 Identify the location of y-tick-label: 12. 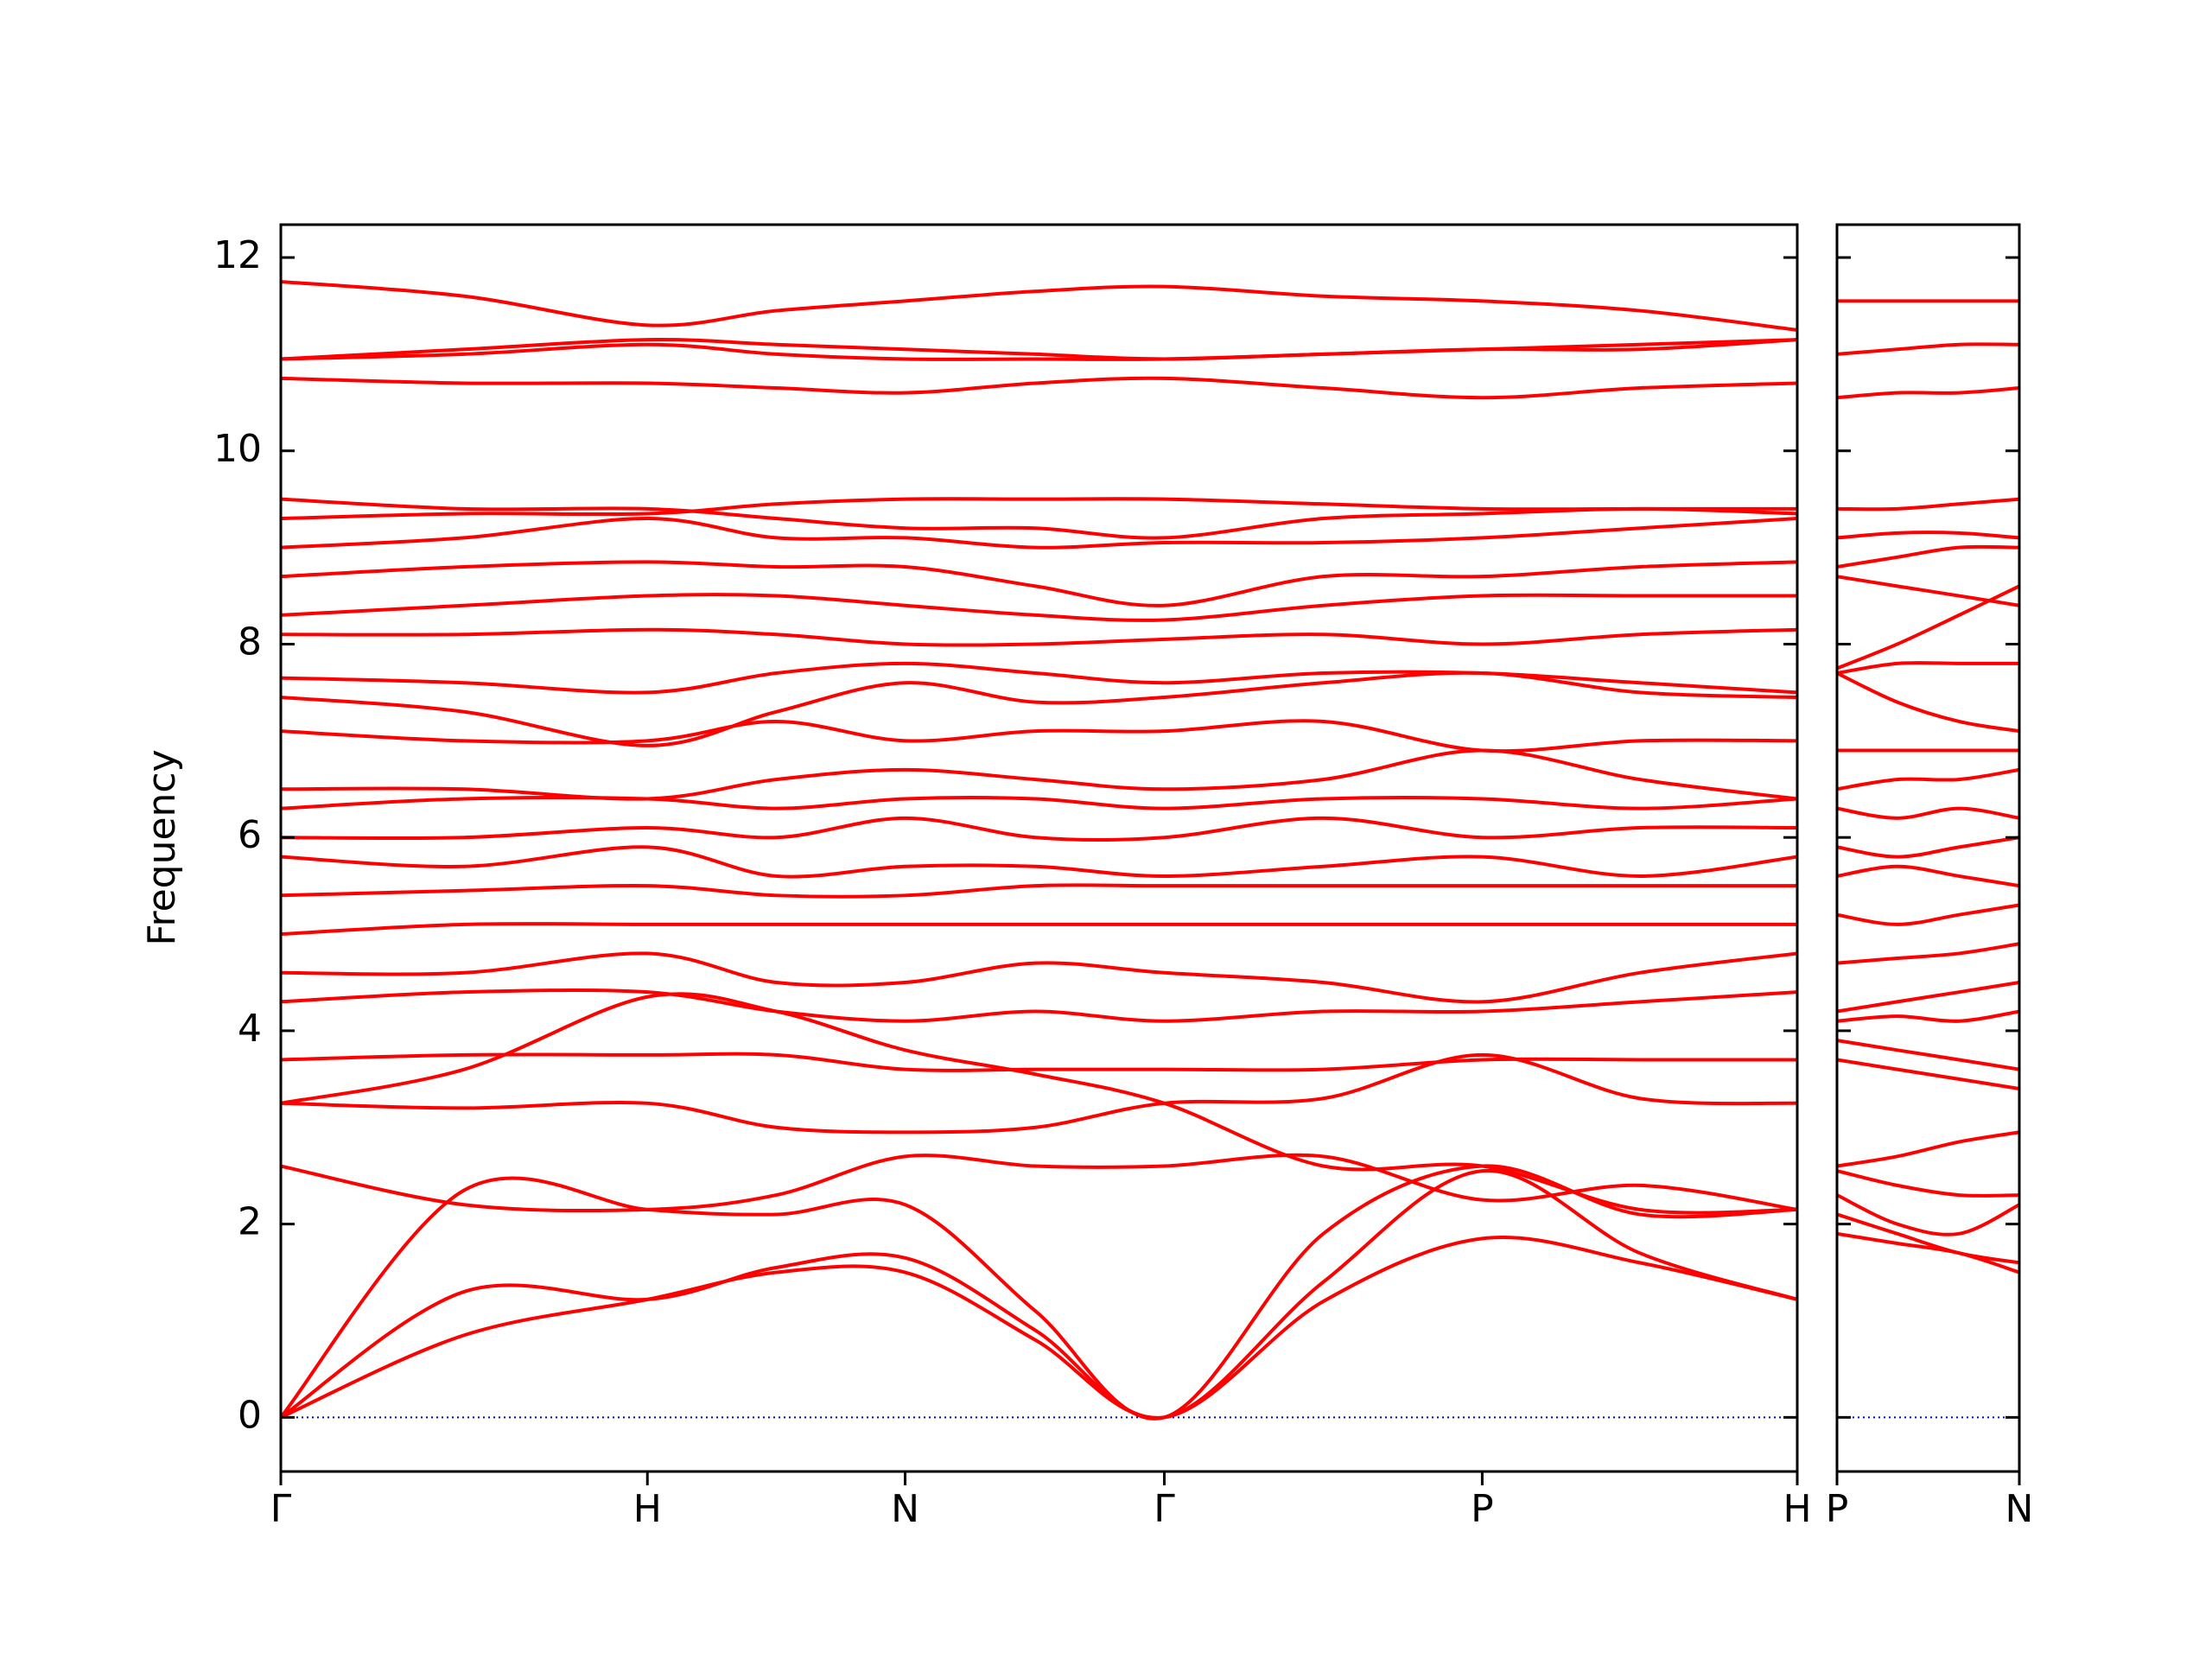
(237, 255).